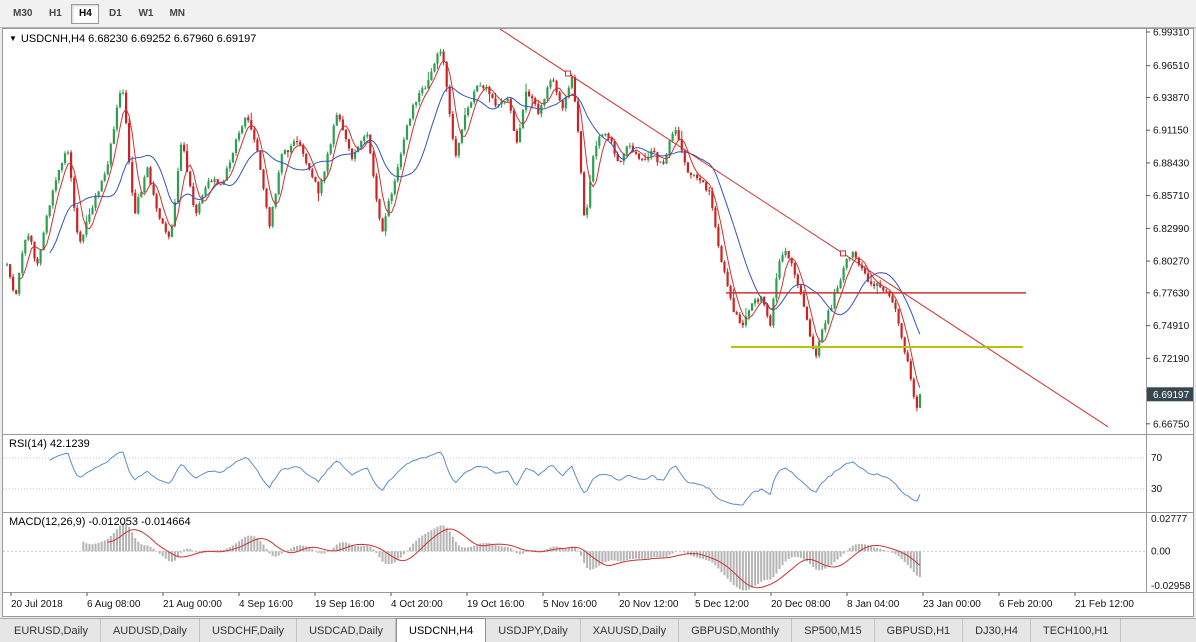 This screenshot has height=642, width=1196. Describe the element at coordinates (266, 604) in the screenshot. I see `svg-text: 4 Sep 16:00` at that location.